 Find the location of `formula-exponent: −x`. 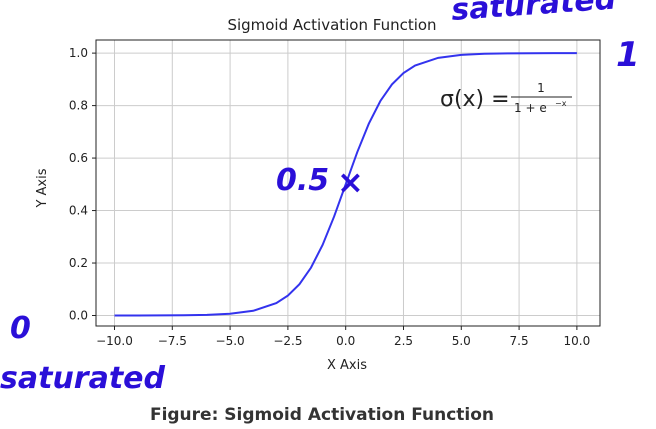

formula-exponent: −x is located at coordinates (561, 103).